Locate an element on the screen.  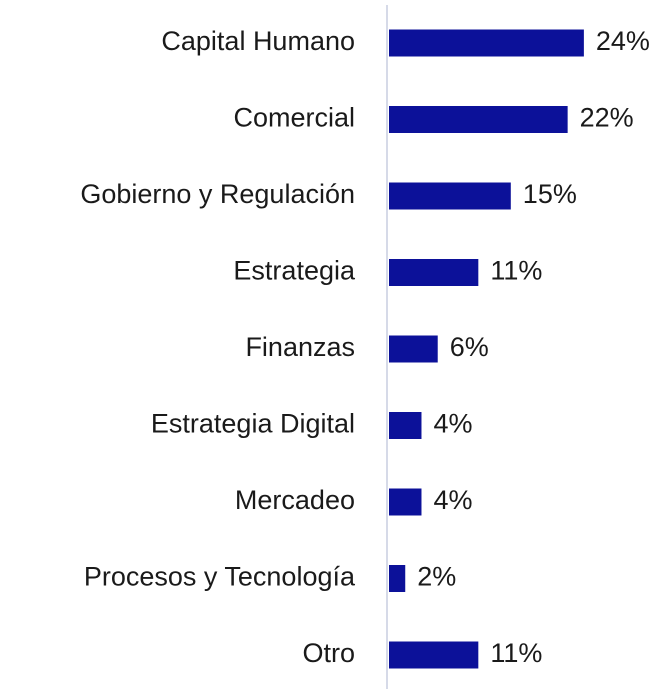
category-label: Gobierno y Regulación is located at coordinates (217, 194).